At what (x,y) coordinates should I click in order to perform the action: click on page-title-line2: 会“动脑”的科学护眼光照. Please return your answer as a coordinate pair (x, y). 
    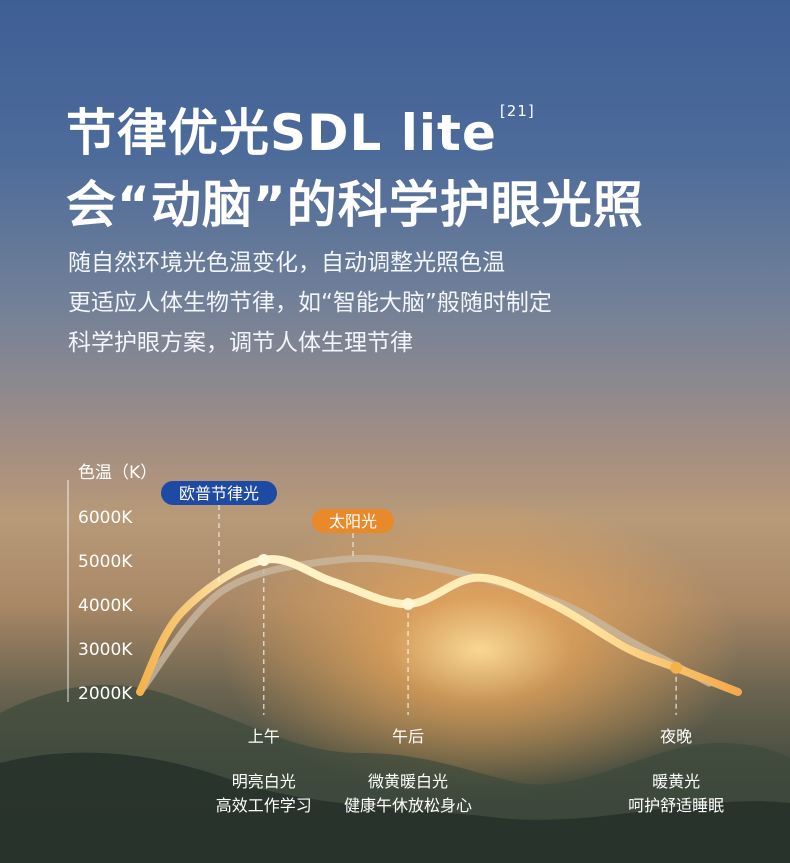
    Looking at the image, I should click on (355, 205).